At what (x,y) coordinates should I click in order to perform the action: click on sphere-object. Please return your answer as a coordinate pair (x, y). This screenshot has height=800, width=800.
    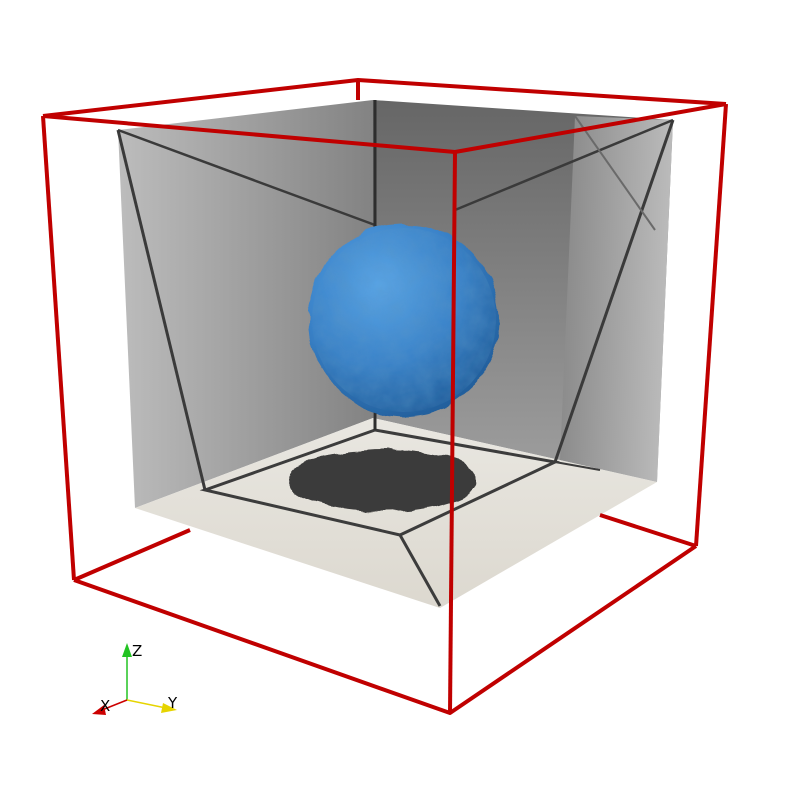
    Looking at the image, I should click on (404, 320).